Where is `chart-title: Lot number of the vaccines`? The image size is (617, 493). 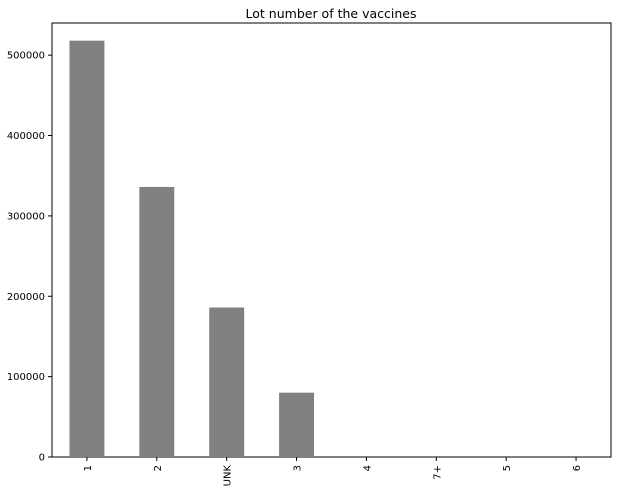 chart-title: Lot number of the vaccines is located at coordinates (331, 13).